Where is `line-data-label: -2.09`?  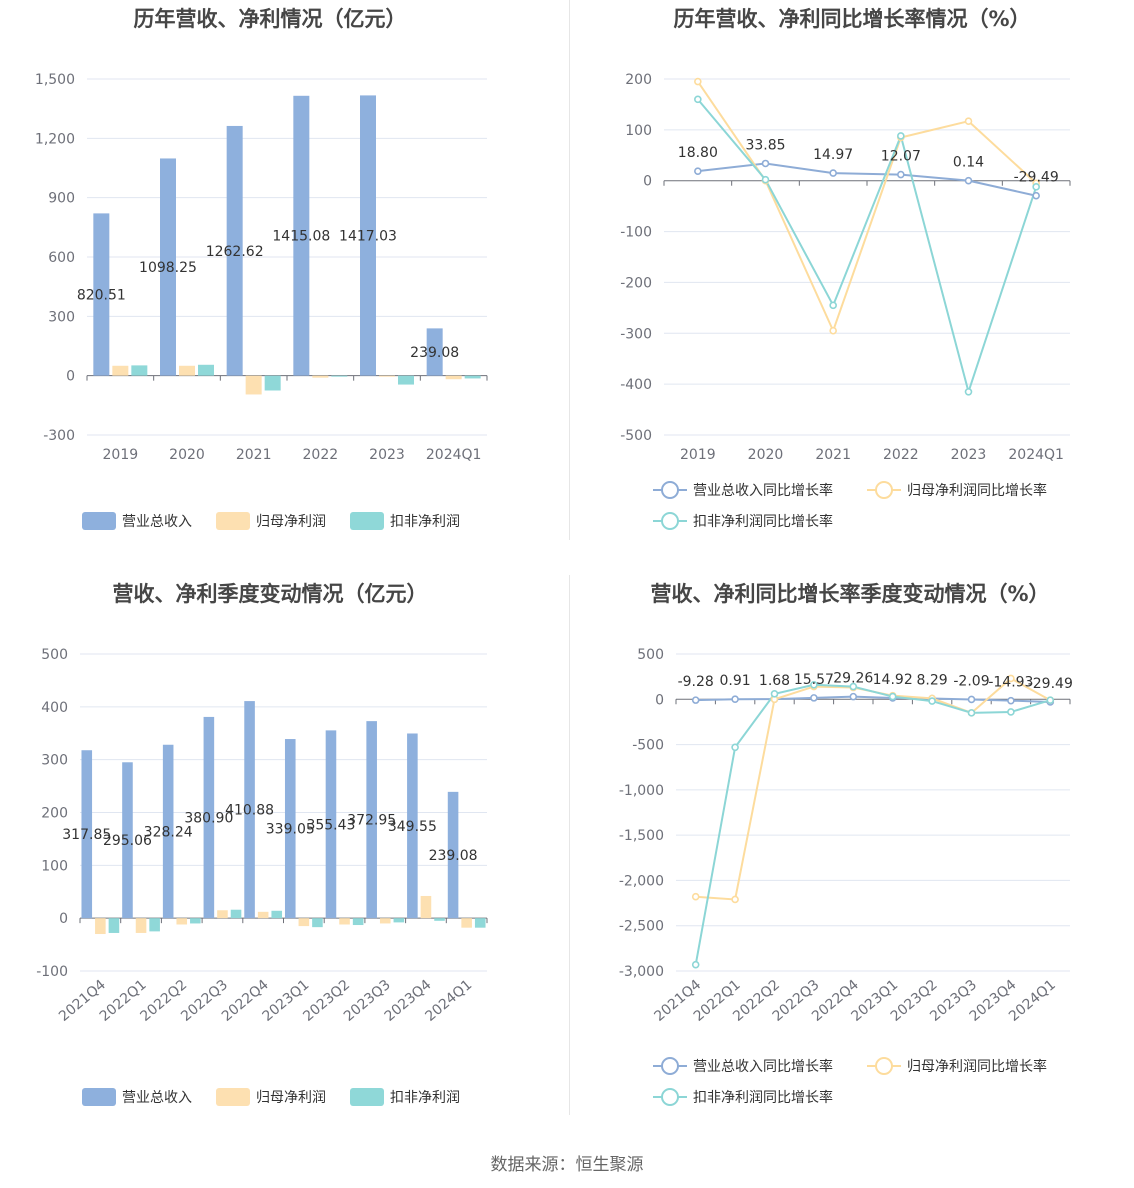
line-data-label: -2.09 is located at coordinates (971, 681).